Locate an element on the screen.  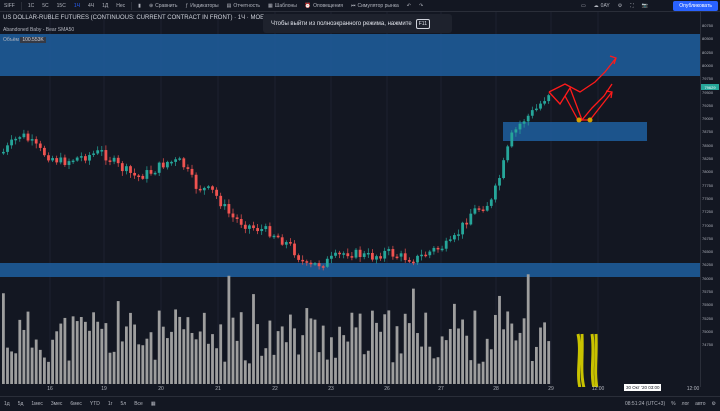
fullscreen-button: ⛶ is located at coordinates (632, 6).